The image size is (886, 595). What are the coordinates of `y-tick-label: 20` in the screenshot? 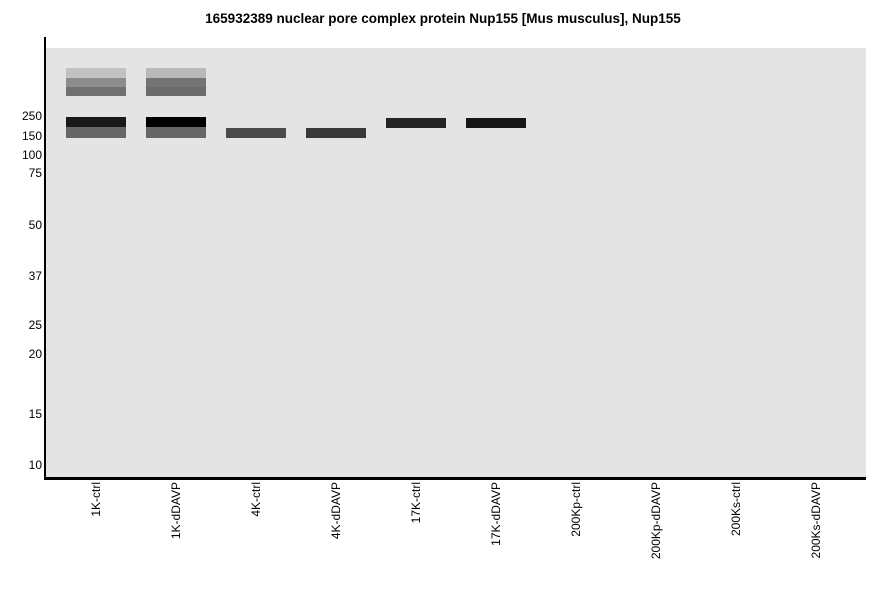 It's located at (35, 354).